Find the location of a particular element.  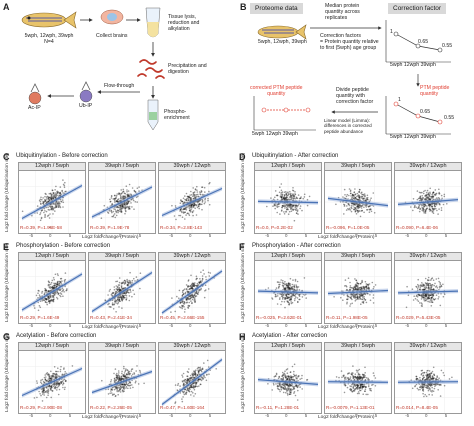

x-tick-label: -5 is located at coordinates (171, 325).